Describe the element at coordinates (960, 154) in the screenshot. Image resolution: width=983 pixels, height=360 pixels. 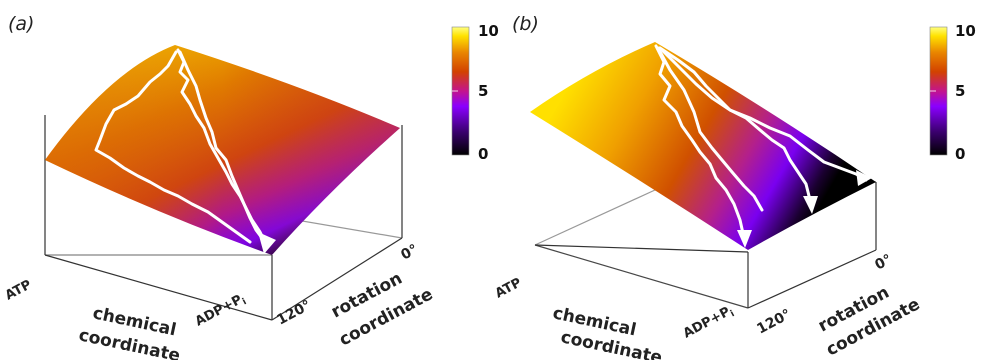
I see `panel-b-colorbar-min: 0` at that location.